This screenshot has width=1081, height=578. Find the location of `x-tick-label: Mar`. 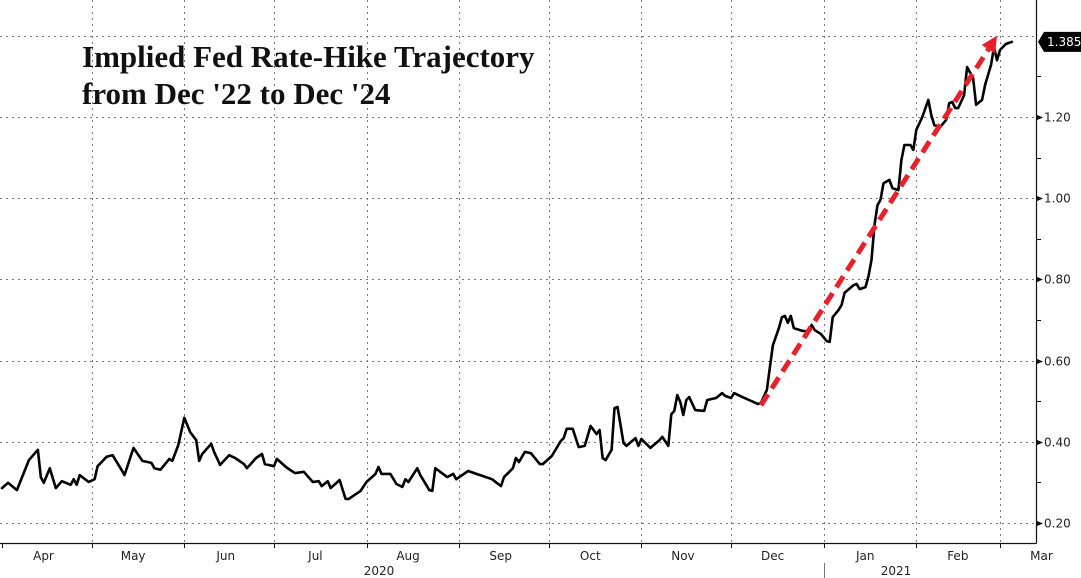

x-tick-label: Mar is located at coordinates (1041, 556).